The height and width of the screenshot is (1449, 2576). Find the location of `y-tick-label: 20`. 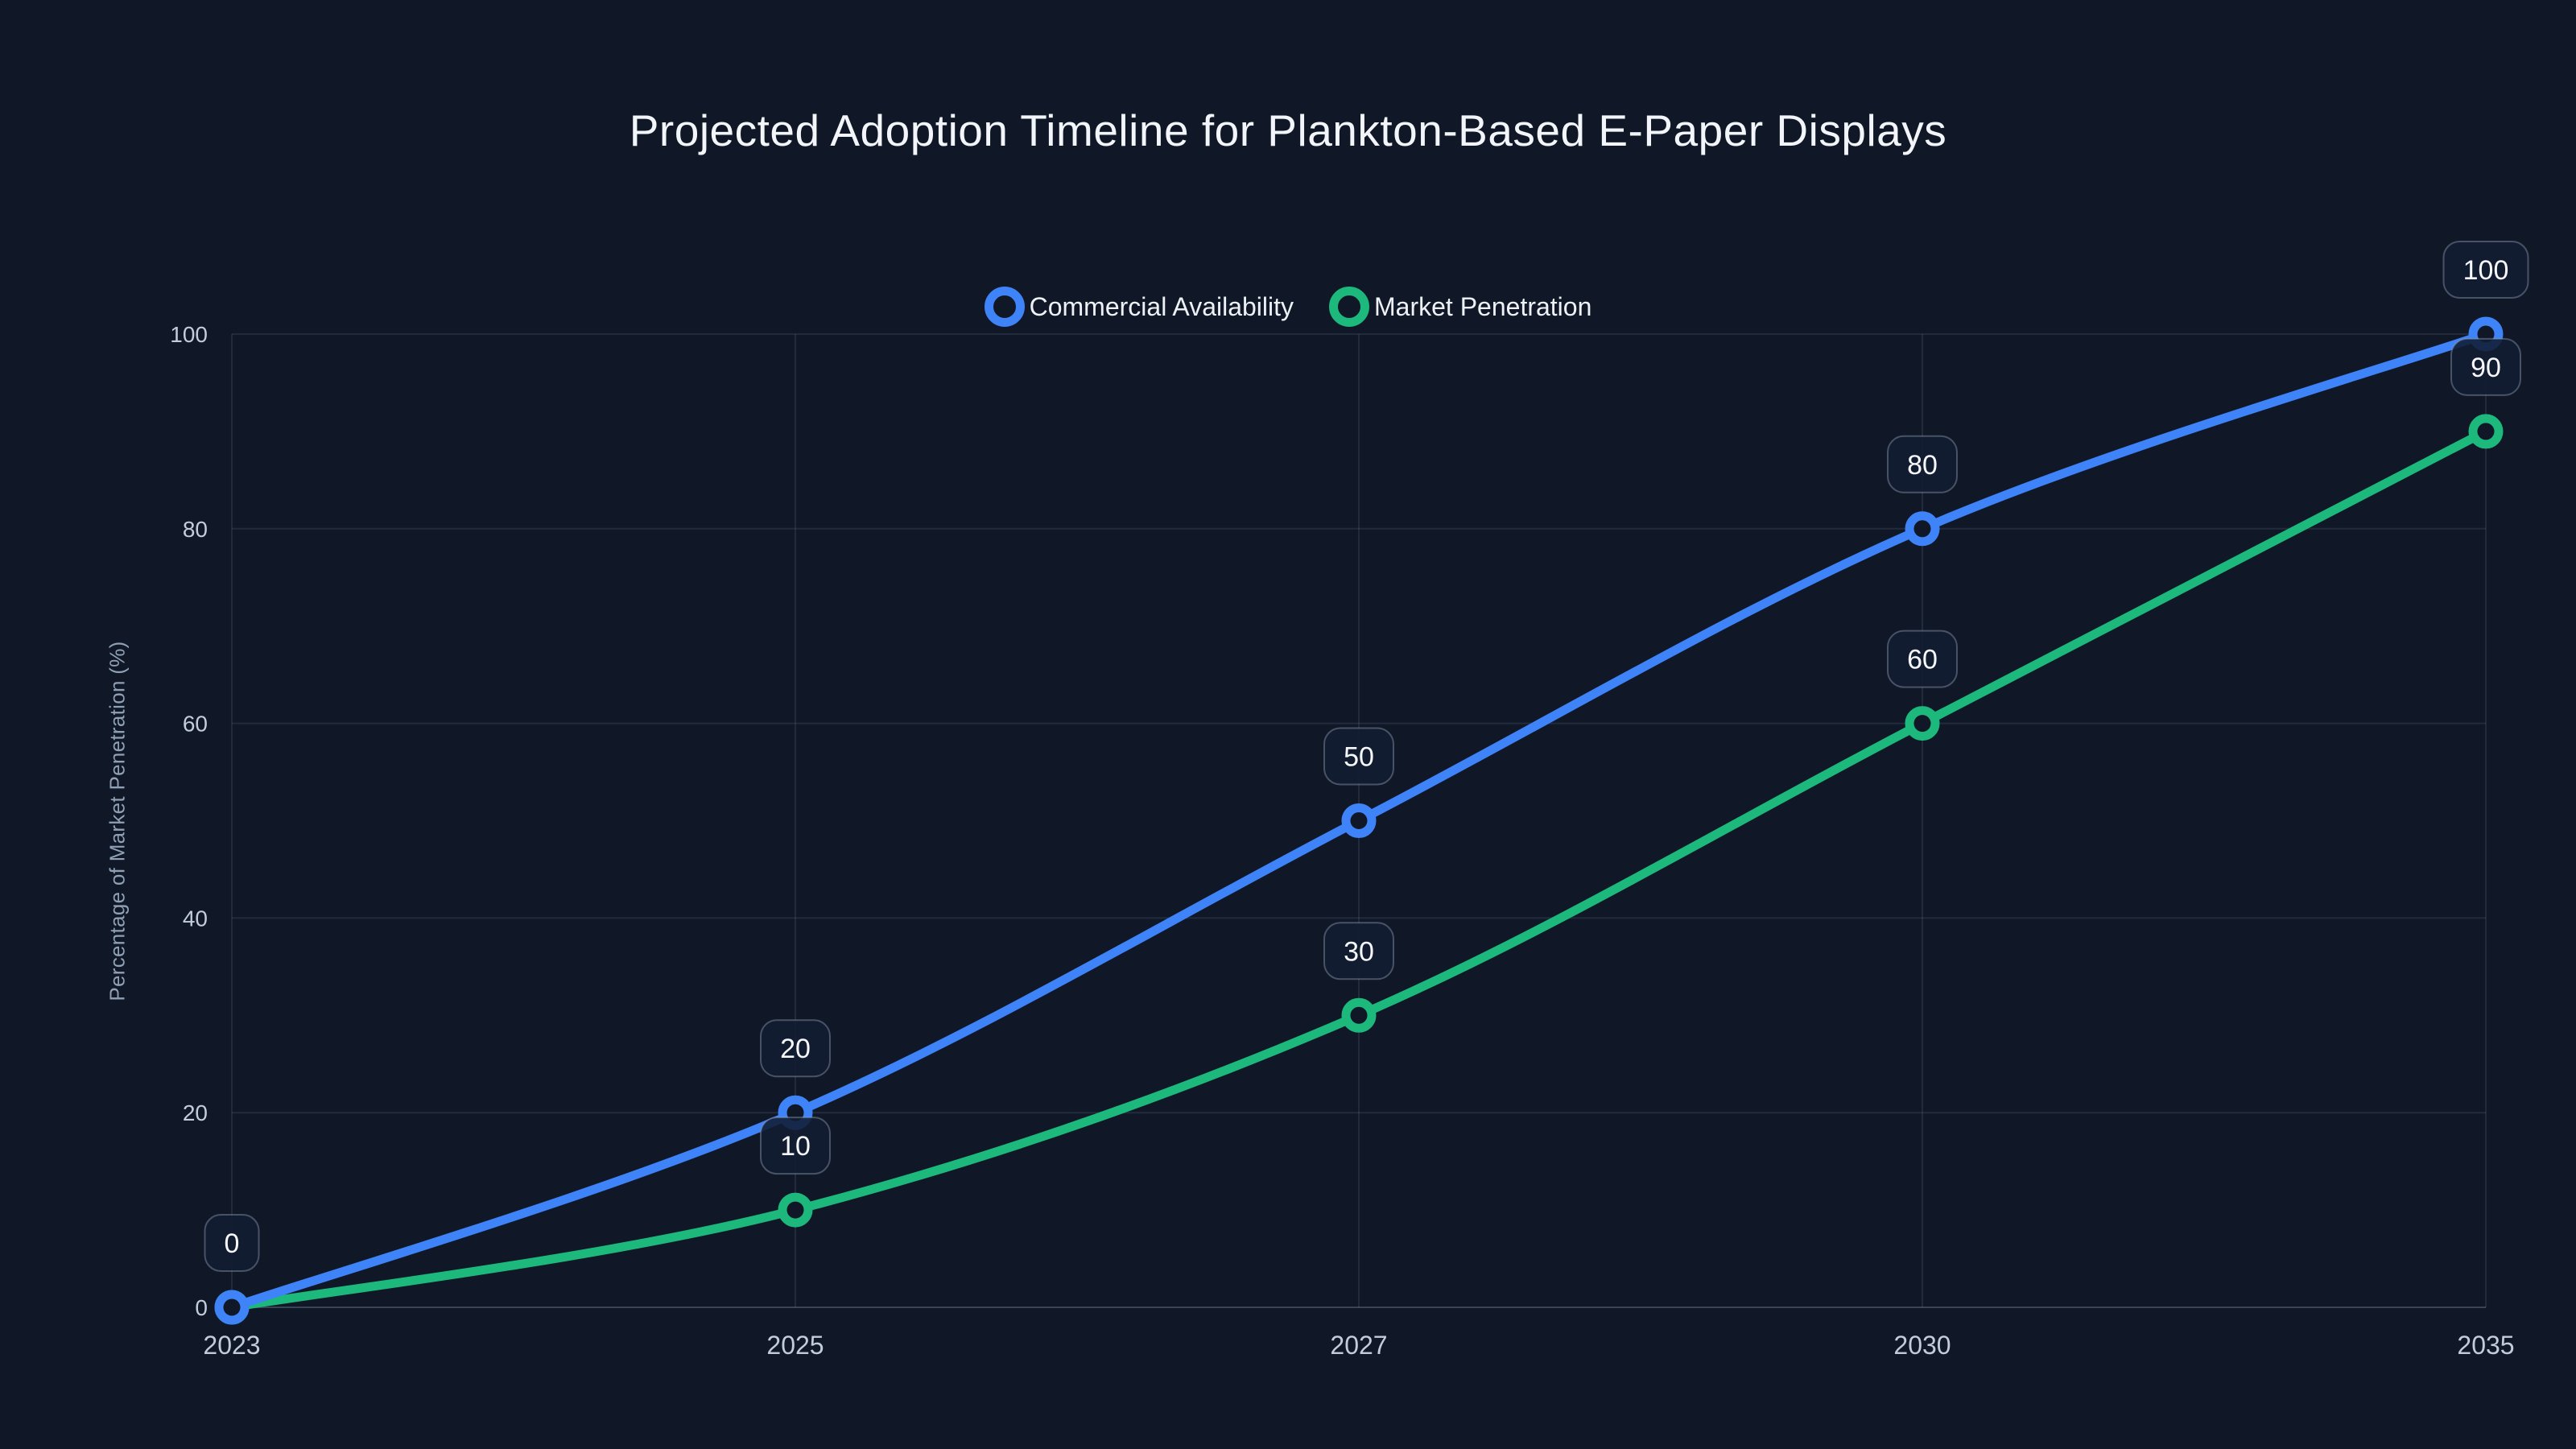

y-tick-label: 20 is located at coordinates (195, 1112).